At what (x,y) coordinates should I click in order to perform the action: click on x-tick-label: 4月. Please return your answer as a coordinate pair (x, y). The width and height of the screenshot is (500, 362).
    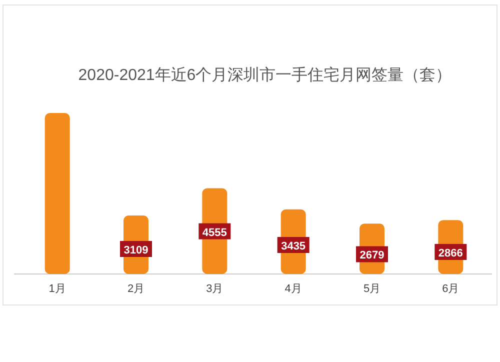
    Looking at the image, I should click on (293, 289).